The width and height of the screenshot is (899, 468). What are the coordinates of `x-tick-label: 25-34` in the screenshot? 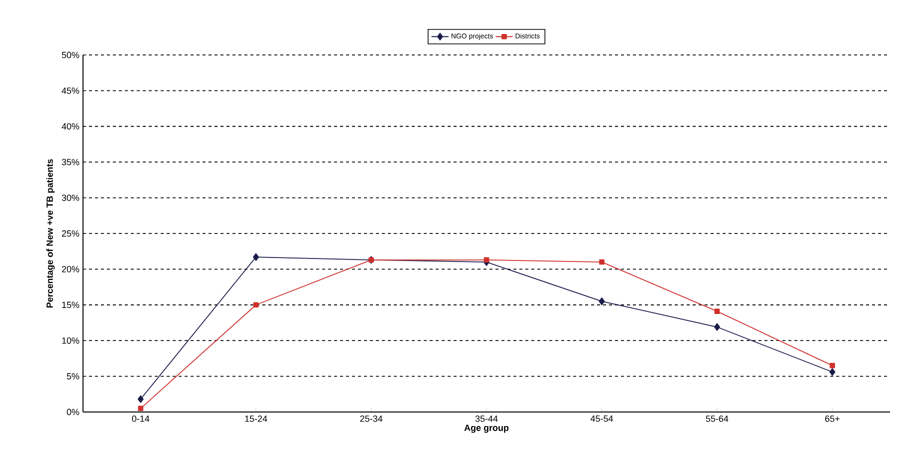 It's located at (371, 419).